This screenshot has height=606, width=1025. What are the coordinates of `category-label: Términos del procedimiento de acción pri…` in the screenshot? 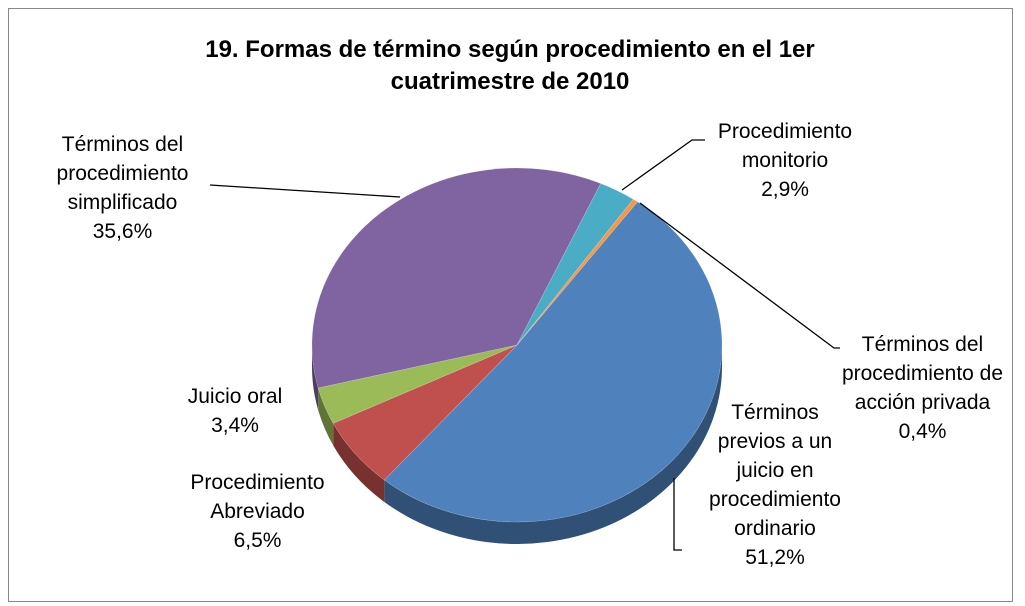 It's located at (922, 373).